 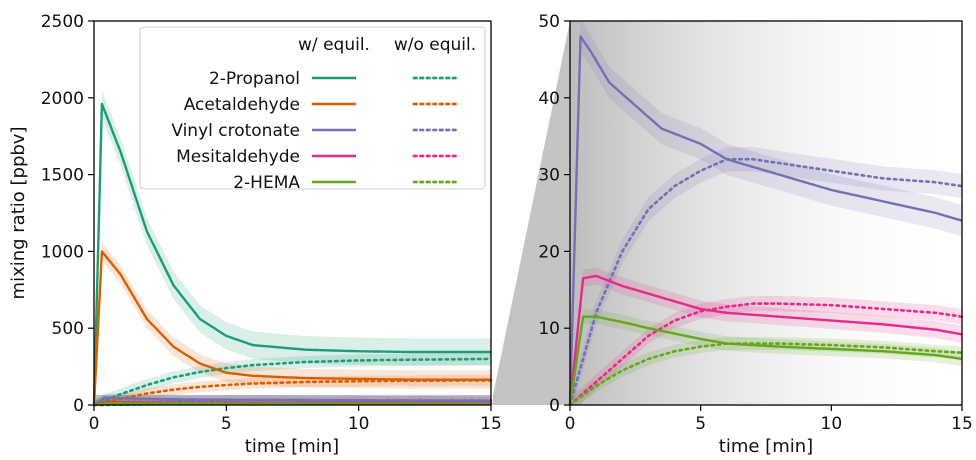 What do you see at coordinates (62, 252) in the screenshot?
I see `left-y-tick-label: 1000` at bounding box center [62, 252].